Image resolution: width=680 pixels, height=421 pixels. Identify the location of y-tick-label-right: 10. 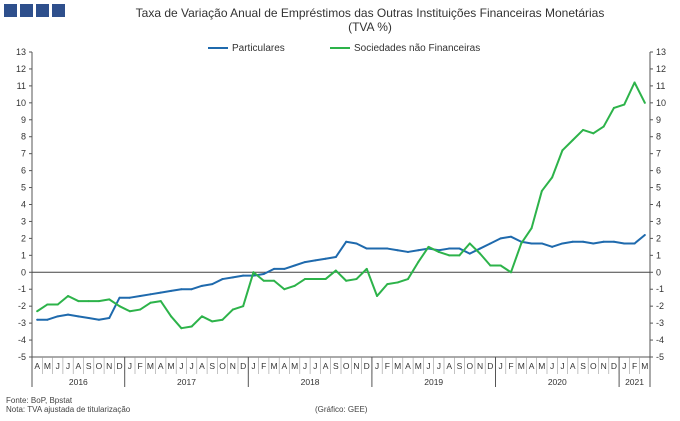
(661, 103).